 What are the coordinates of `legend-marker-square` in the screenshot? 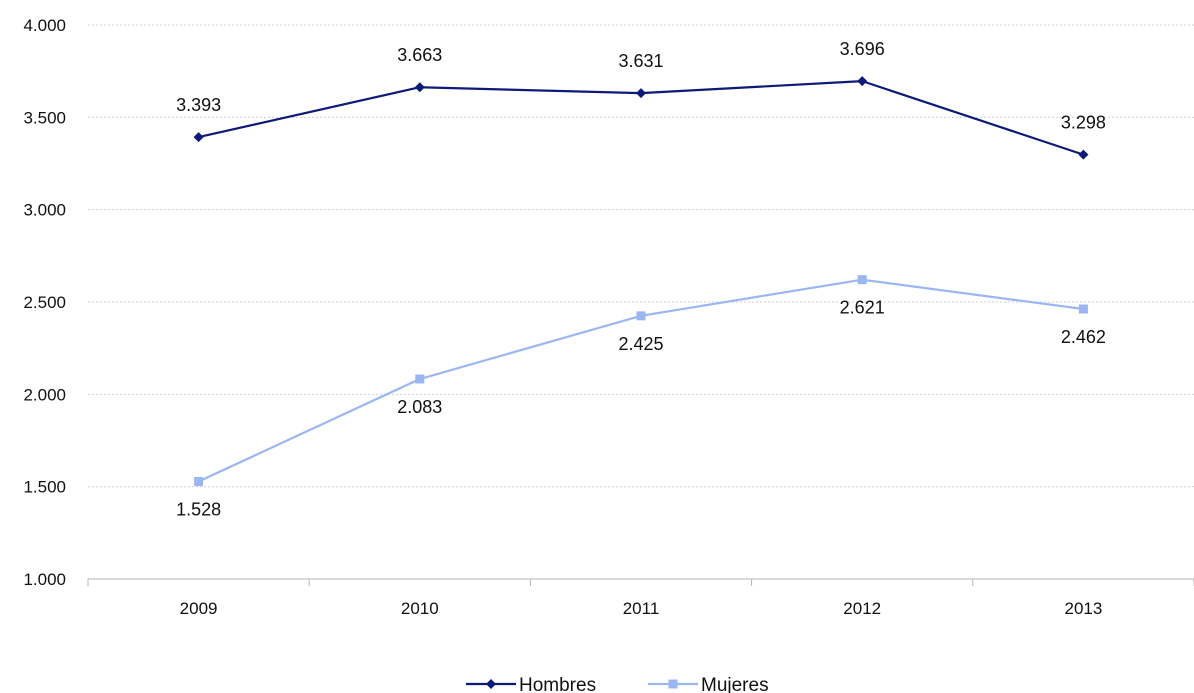 It's located at (673, 684).